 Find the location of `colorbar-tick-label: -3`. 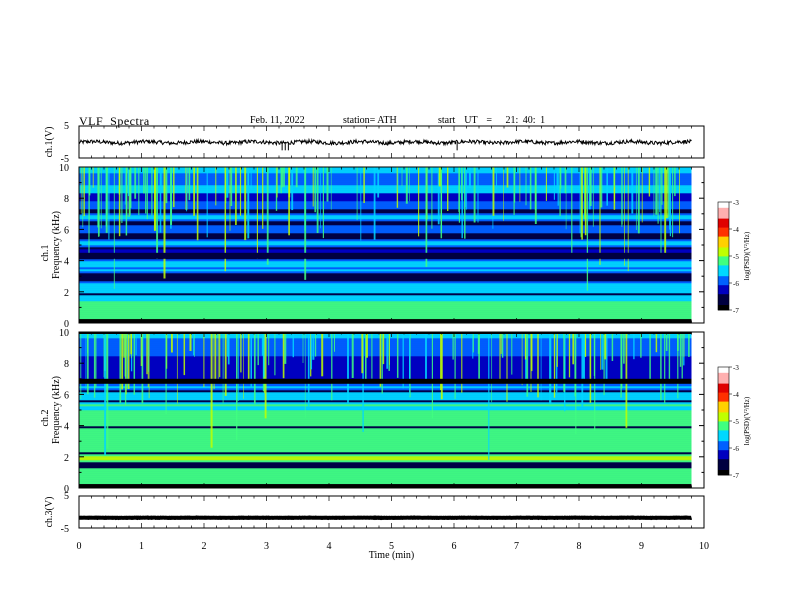

colorbar-tick-label: -3 is located at coordinates (736, 368).